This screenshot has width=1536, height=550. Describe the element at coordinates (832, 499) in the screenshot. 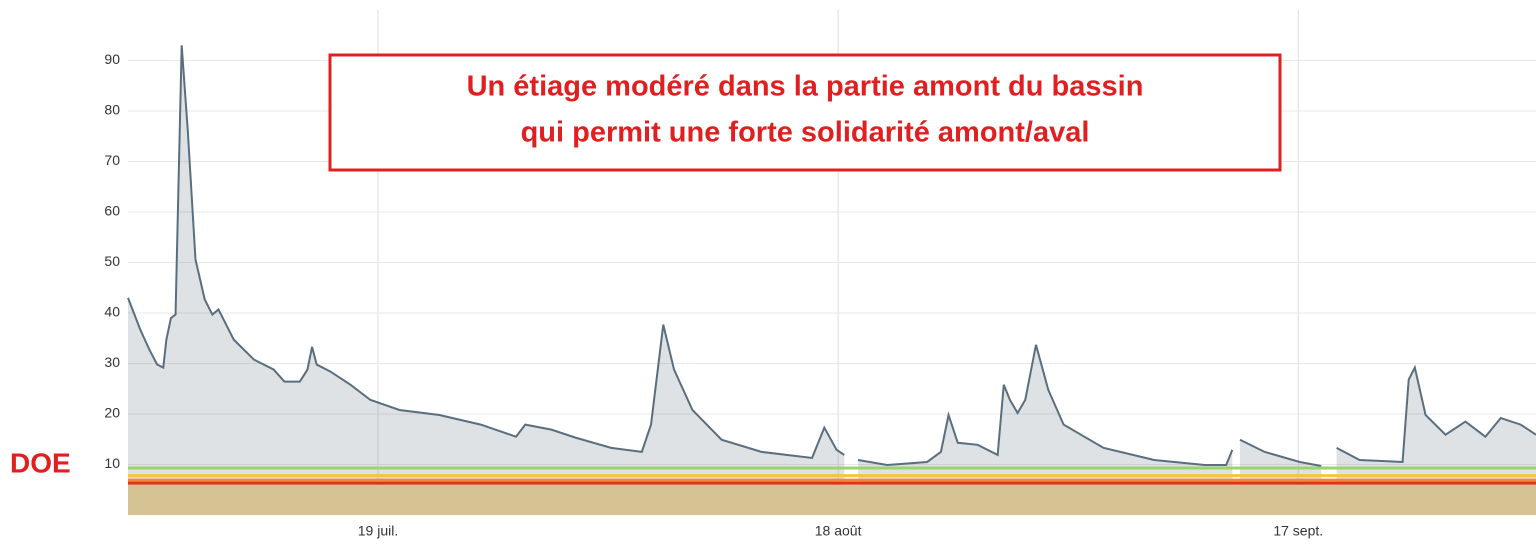

I see `floor-area` at that location.